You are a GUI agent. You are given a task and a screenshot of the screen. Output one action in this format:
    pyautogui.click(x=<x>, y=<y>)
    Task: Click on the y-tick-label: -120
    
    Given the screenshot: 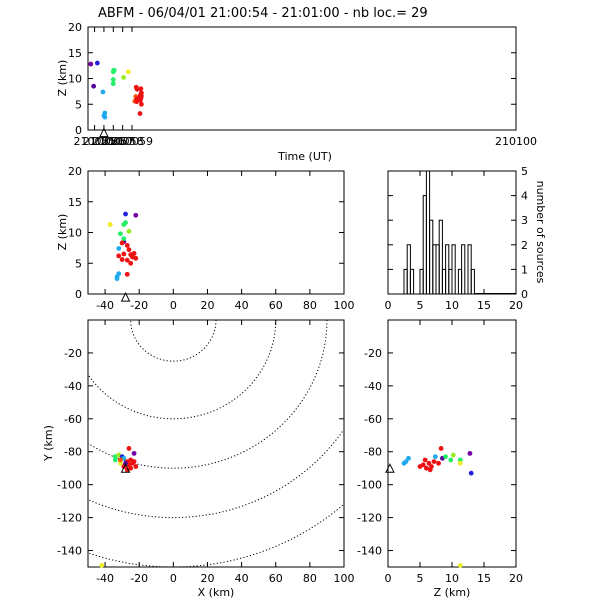 What is the action you would take?
    pyautogui.click(x=69, y=518)
    